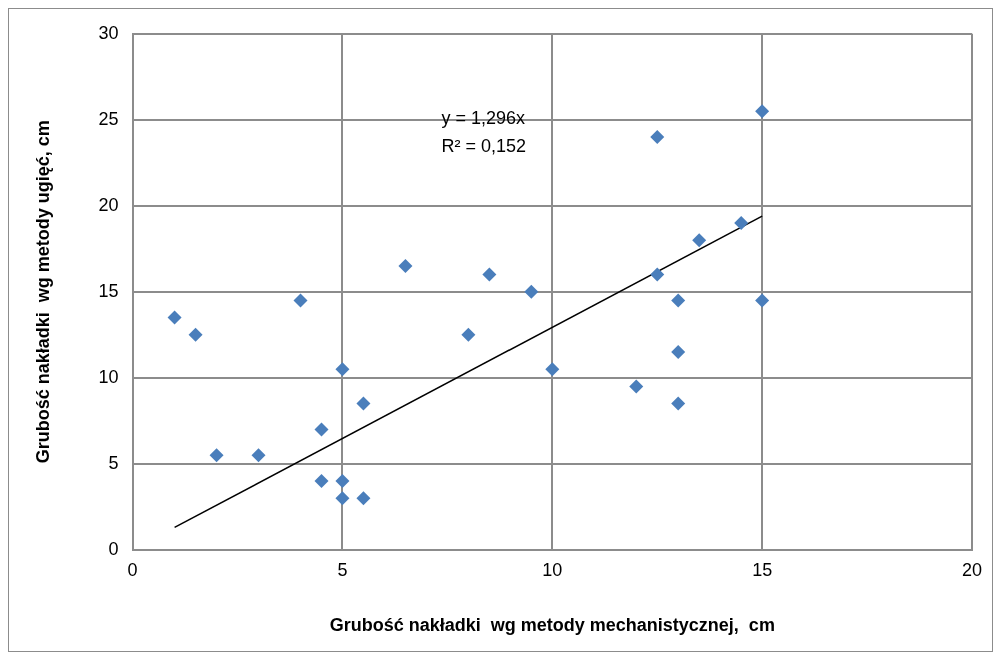  I want to click on x-tick-label: 15, so click(762, 569).